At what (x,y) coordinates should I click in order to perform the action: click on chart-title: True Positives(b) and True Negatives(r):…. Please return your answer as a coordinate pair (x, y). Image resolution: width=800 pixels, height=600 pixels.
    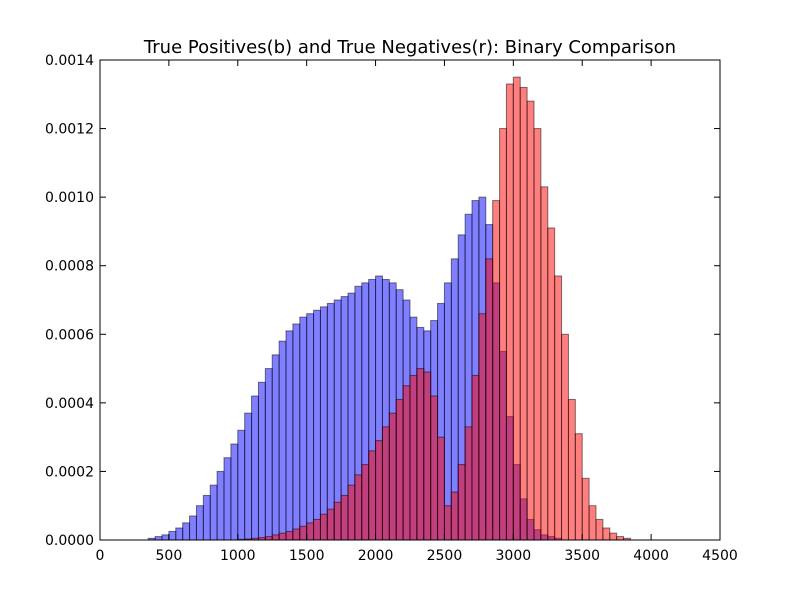
    Looking at the image, I should click on (409, 47).